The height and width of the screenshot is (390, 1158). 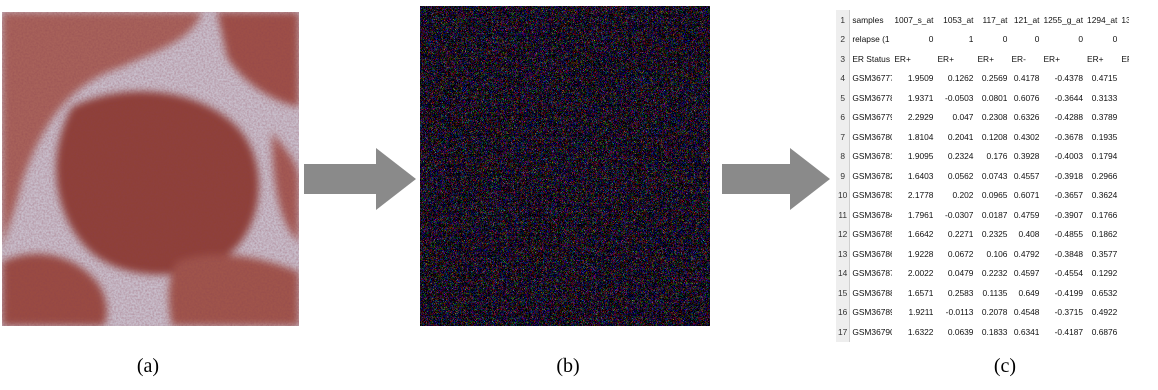 What do you see at coordinates (994, 117) in the screenshot?
I see `spreadsheet-cell: 0.2308` at bounding box center [994, 117].